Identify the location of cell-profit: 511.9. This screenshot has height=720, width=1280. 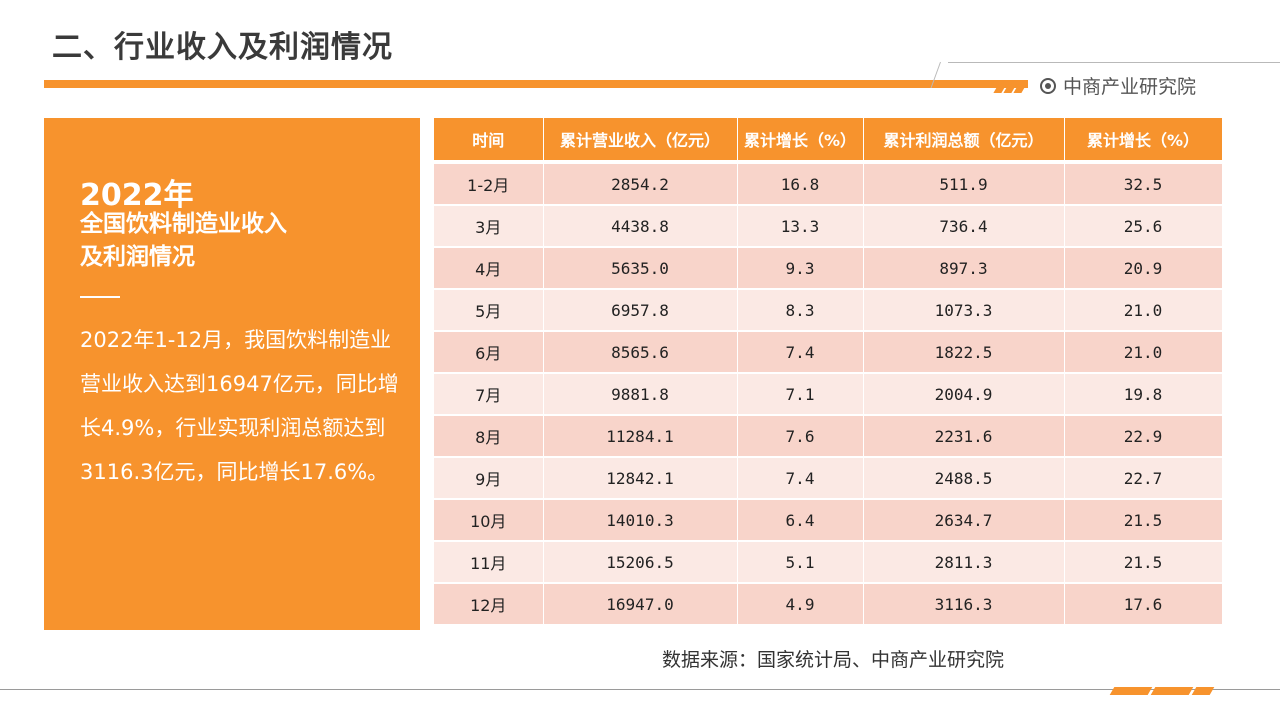
(964, 184).